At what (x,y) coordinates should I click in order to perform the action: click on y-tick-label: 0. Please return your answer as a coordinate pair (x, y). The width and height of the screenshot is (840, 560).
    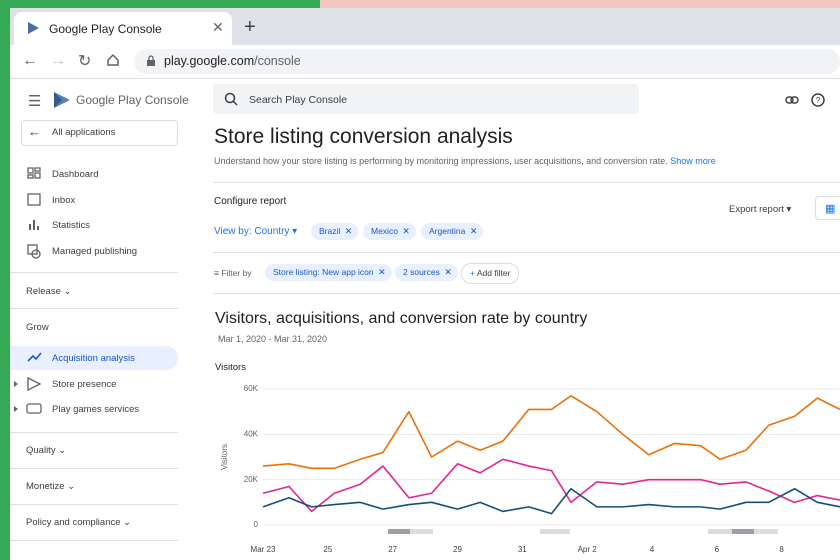
    Looking at the image, I should click on (256, 524).